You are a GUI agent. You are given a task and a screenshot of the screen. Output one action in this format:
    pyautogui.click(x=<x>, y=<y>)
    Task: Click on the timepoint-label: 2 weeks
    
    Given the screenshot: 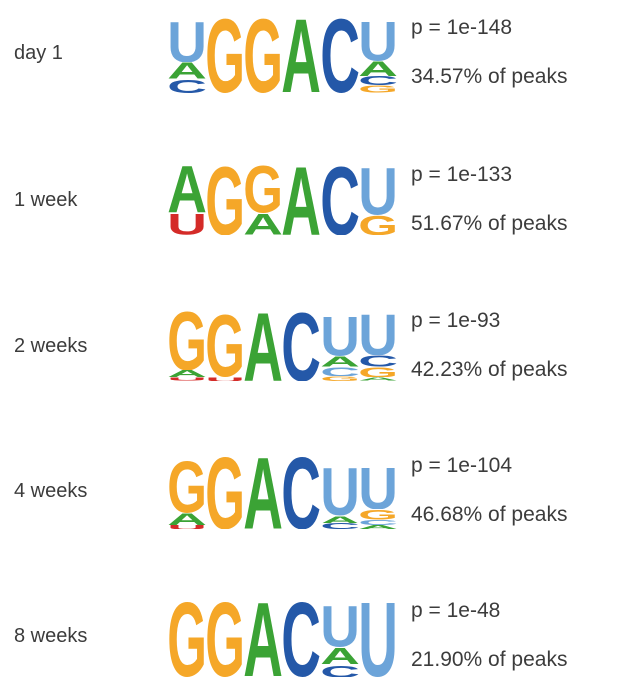 What is the action you would take?
    pyautogui.click(x=51, y=346)
    